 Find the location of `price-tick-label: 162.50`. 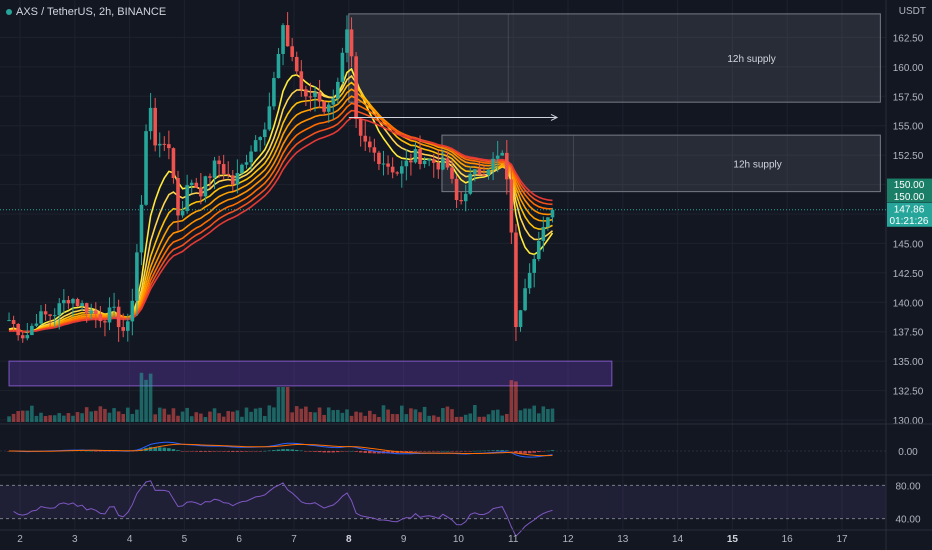

price-tick-label: 162.50 is located at coordinates (908, 38).